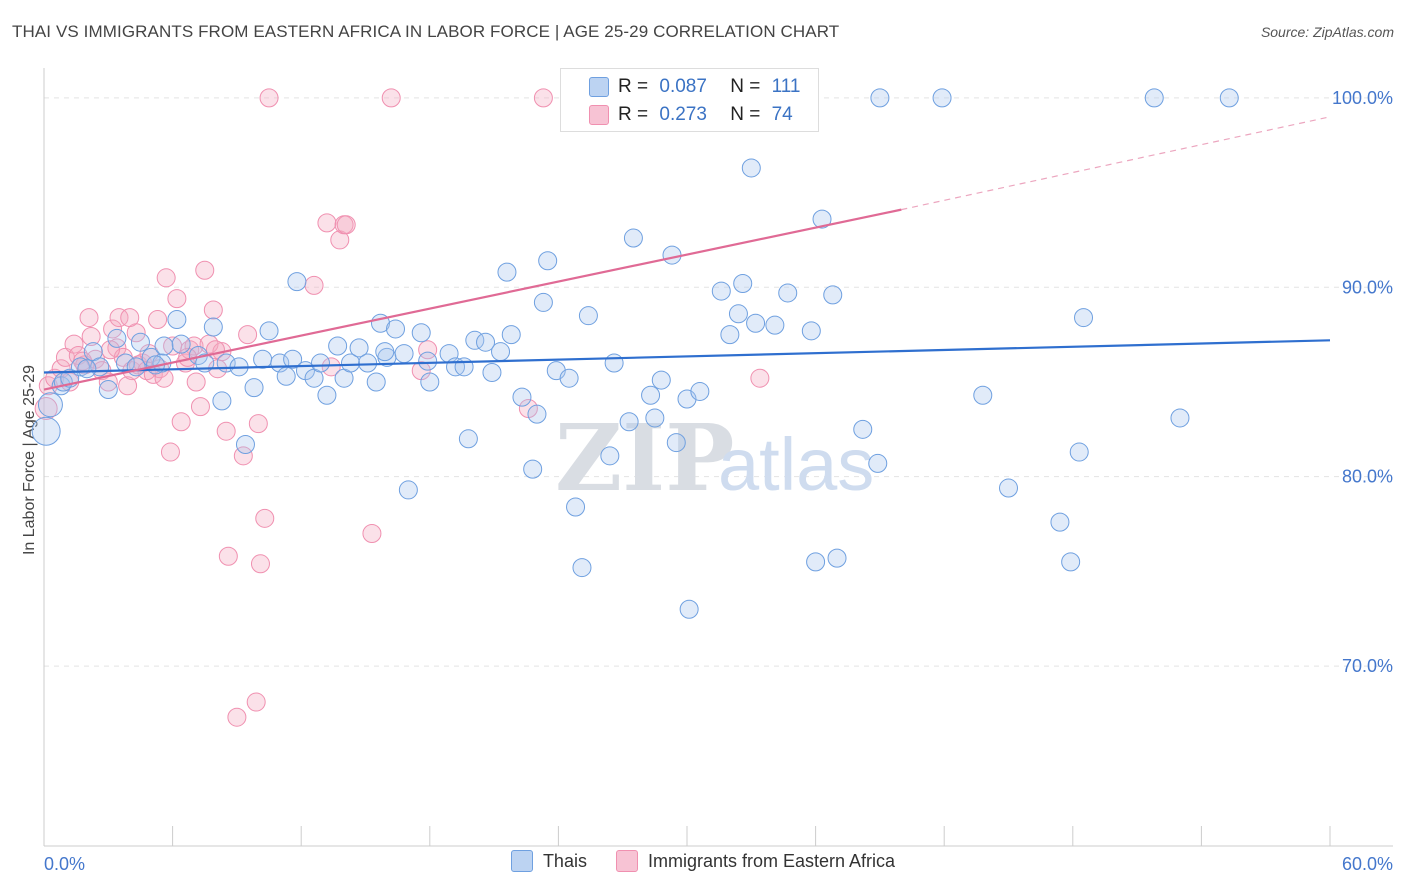  I want to click on trend-line-immigrants-extension, so click(1116, 163).